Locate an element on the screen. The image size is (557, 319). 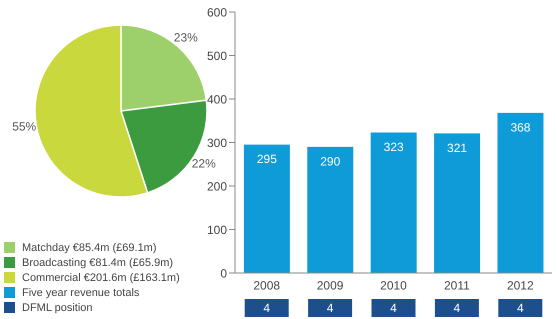
legend-label: Commercial €201.6m (£163.1m) is located at coordinates (100, 277).